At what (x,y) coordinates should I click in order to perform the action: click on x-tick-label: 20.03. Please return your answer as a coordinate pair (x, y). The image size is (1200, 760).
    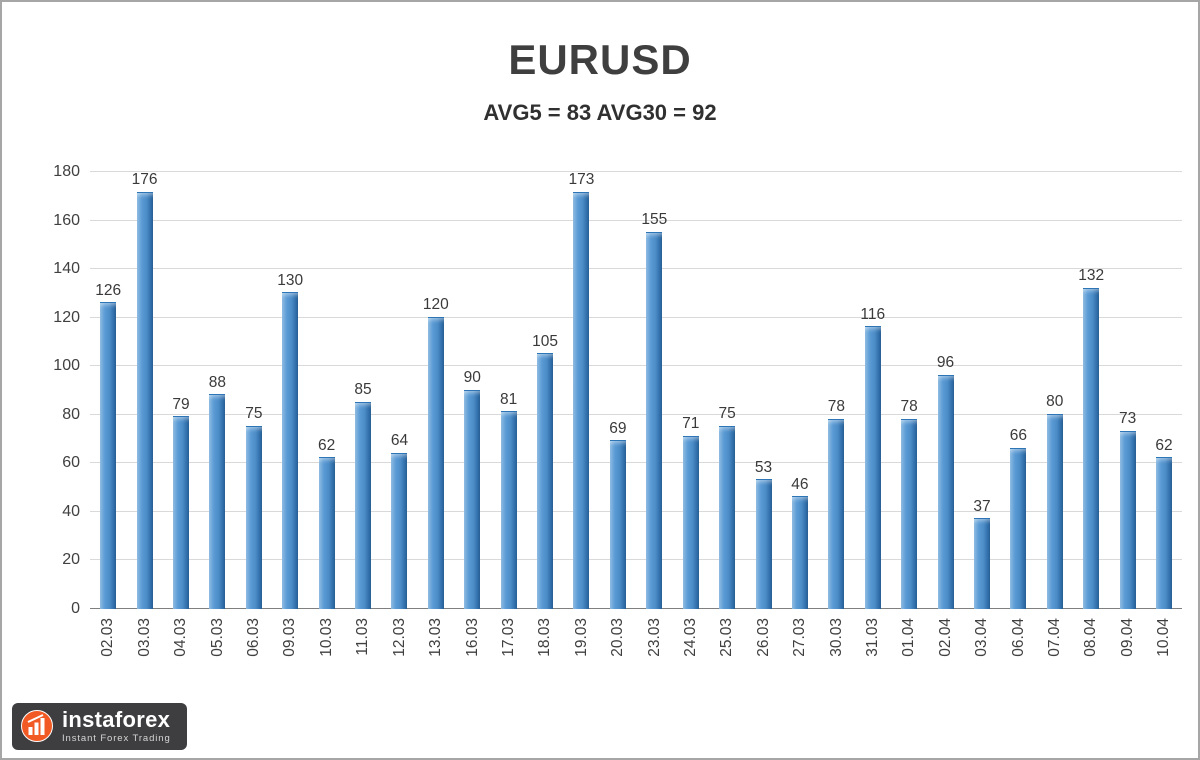
    Looking at the image, I should click on (618, 637).